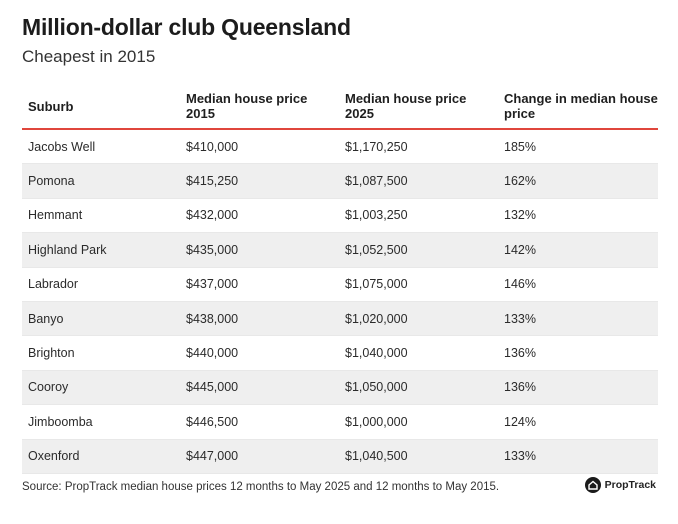 Image resolution: width=678 pixels, height=524 pixels. Describe the element at coordinates (340, 250) in the screenshot. I see `table-row: Highland Park $435,000 $1,052,500 142%` at that location.